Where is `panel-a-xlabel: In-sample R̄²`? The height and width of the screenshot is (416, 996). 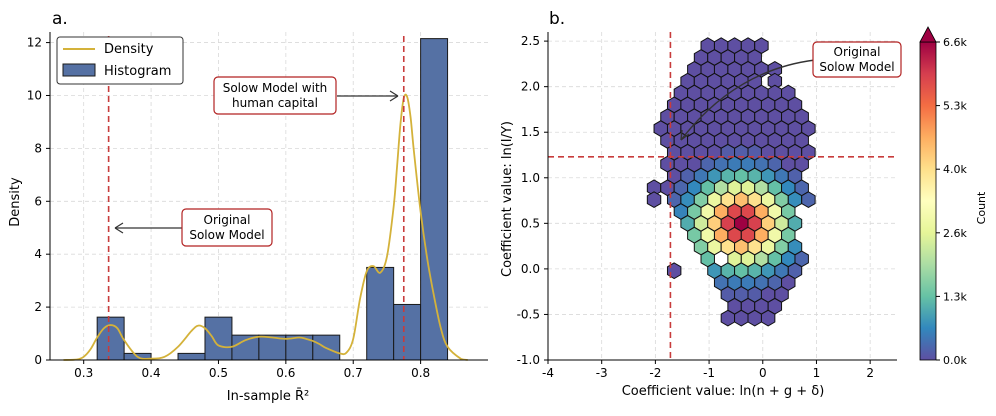
panel-a-xlabel: In-sample R̄² is located at coordinates (268, 396).